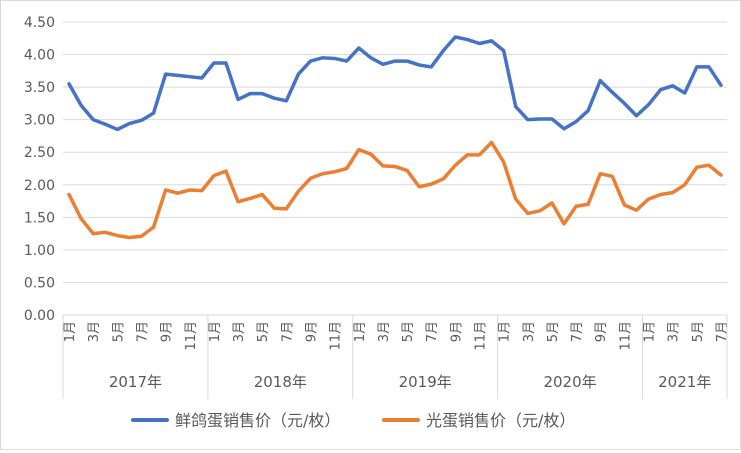 The width and height of the screenshot is (741, 453). What do you see at coordinates (39, 23) in the screenshot?
I see `y-tick-label: 4.50` at bounding box center [39, 23].